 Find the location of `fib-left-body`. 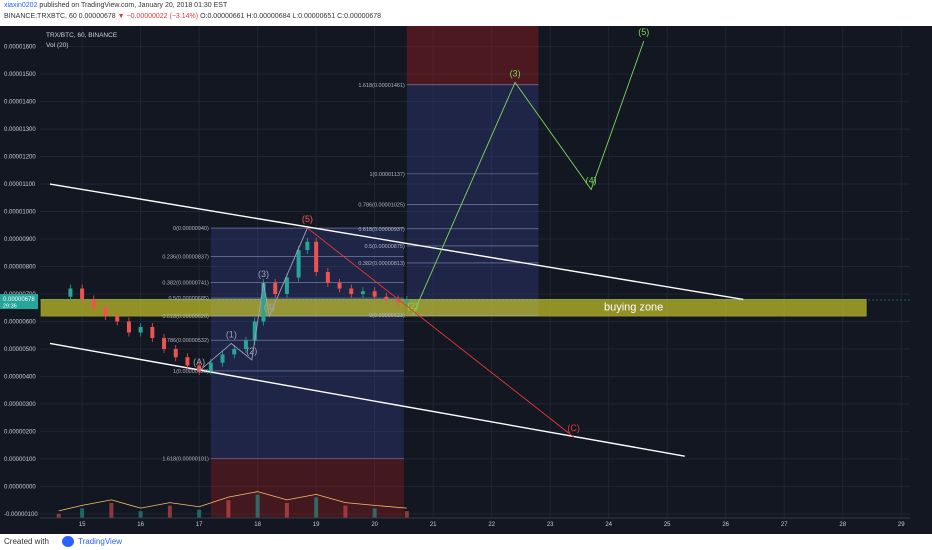

fib-left-body is located at coordinates (307, 343).